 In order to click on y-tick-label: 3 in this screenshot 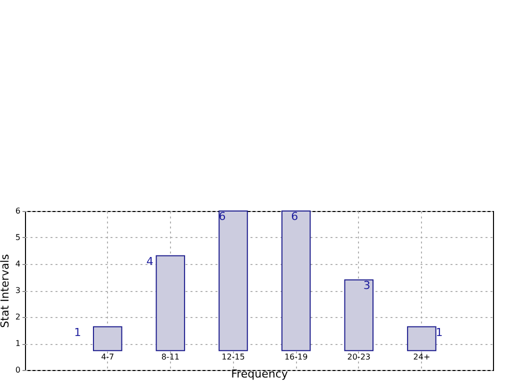, I will do `click(17, 290)`.